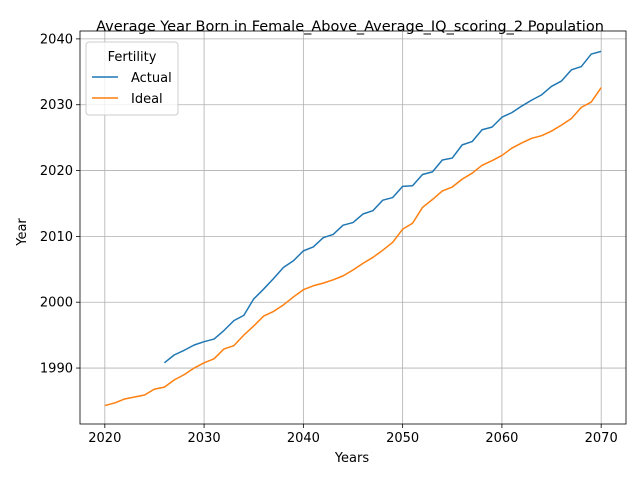  I want to click on y-axis: 1990 2000 2010 2020 2030 2040, so click(60, 204).